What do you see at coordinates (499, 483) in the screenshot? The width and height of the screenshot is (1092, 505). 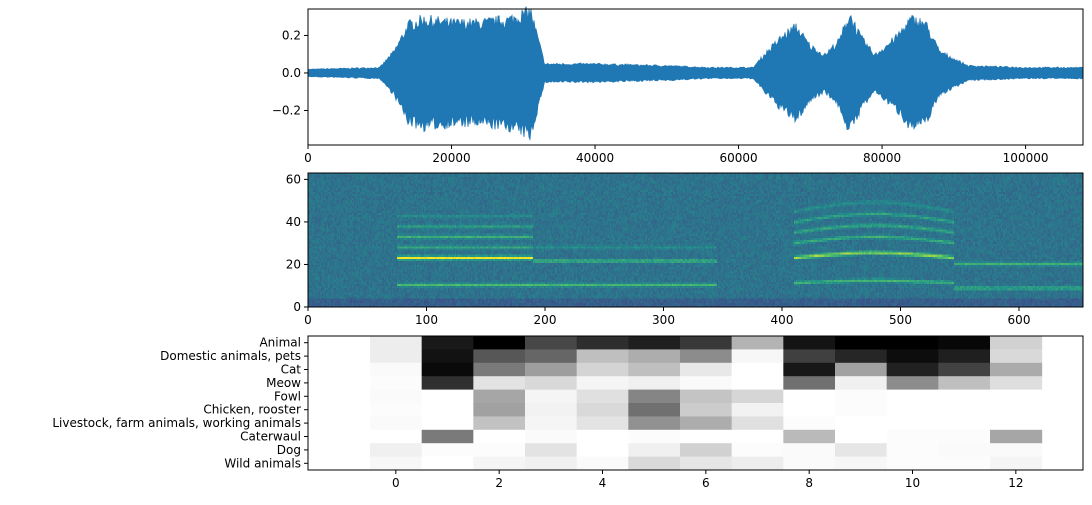 I see `x-tick-label: 2` at bounding box center [499, 483].